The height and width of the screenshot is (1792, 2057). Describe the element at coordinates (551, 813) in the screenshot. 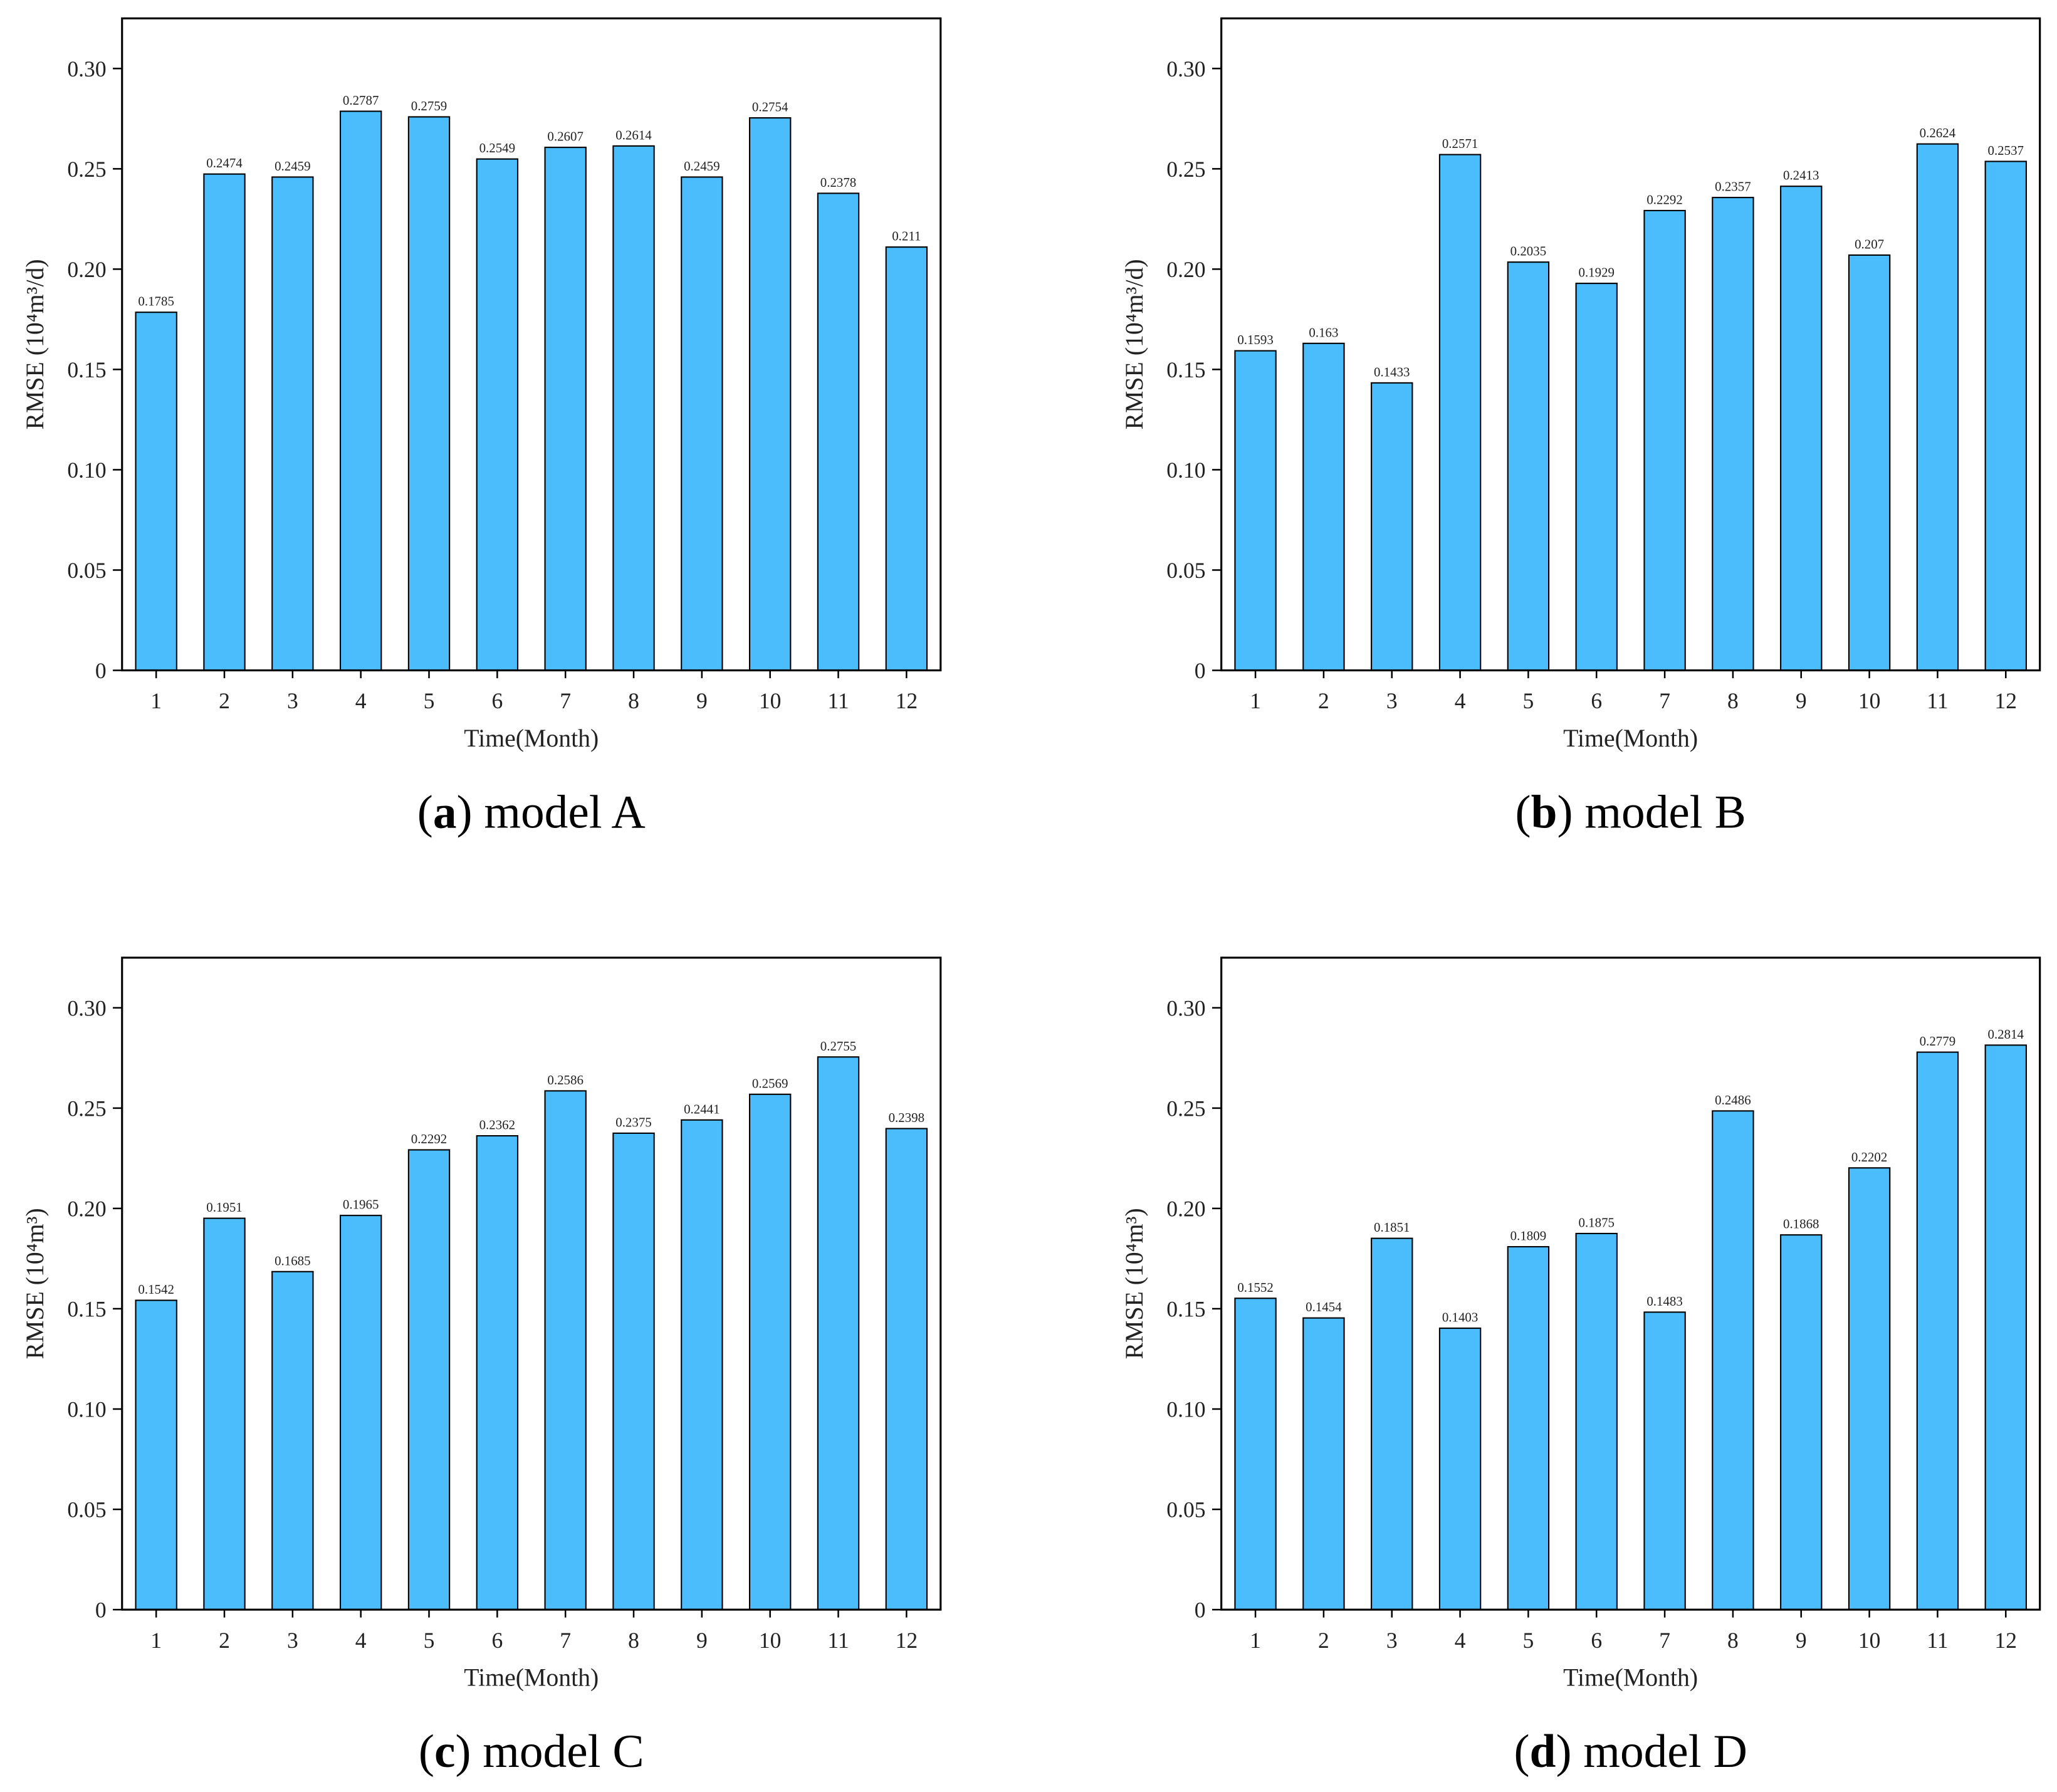

I see `caption-part: ) model A` at that location.